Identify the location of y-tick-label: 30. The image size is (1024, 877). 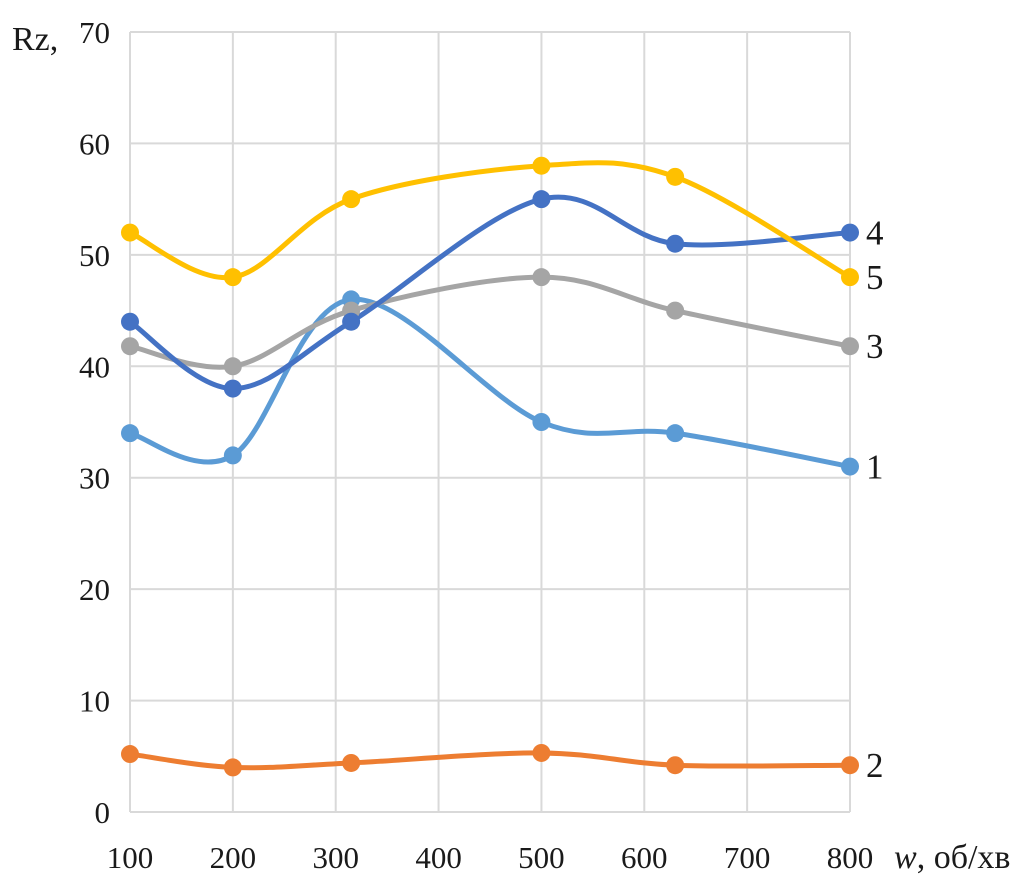
(94, 478).